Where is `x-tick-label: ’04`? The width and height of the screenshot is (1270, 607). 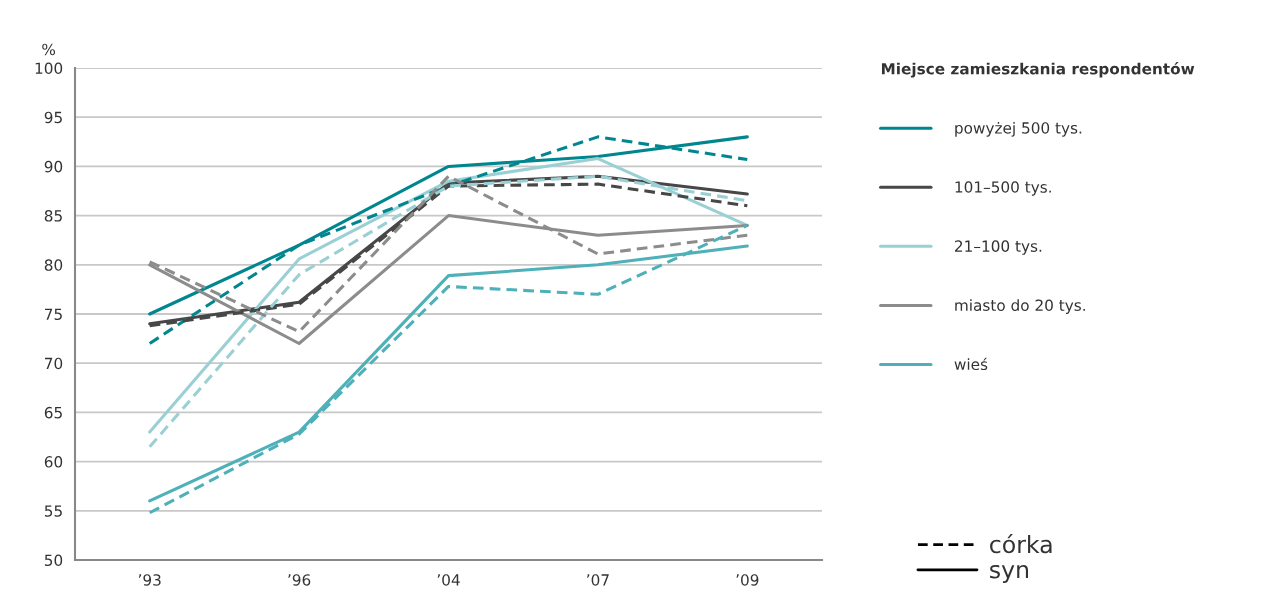
x-tick-label: ’04 is located at coordinates (448, 580).